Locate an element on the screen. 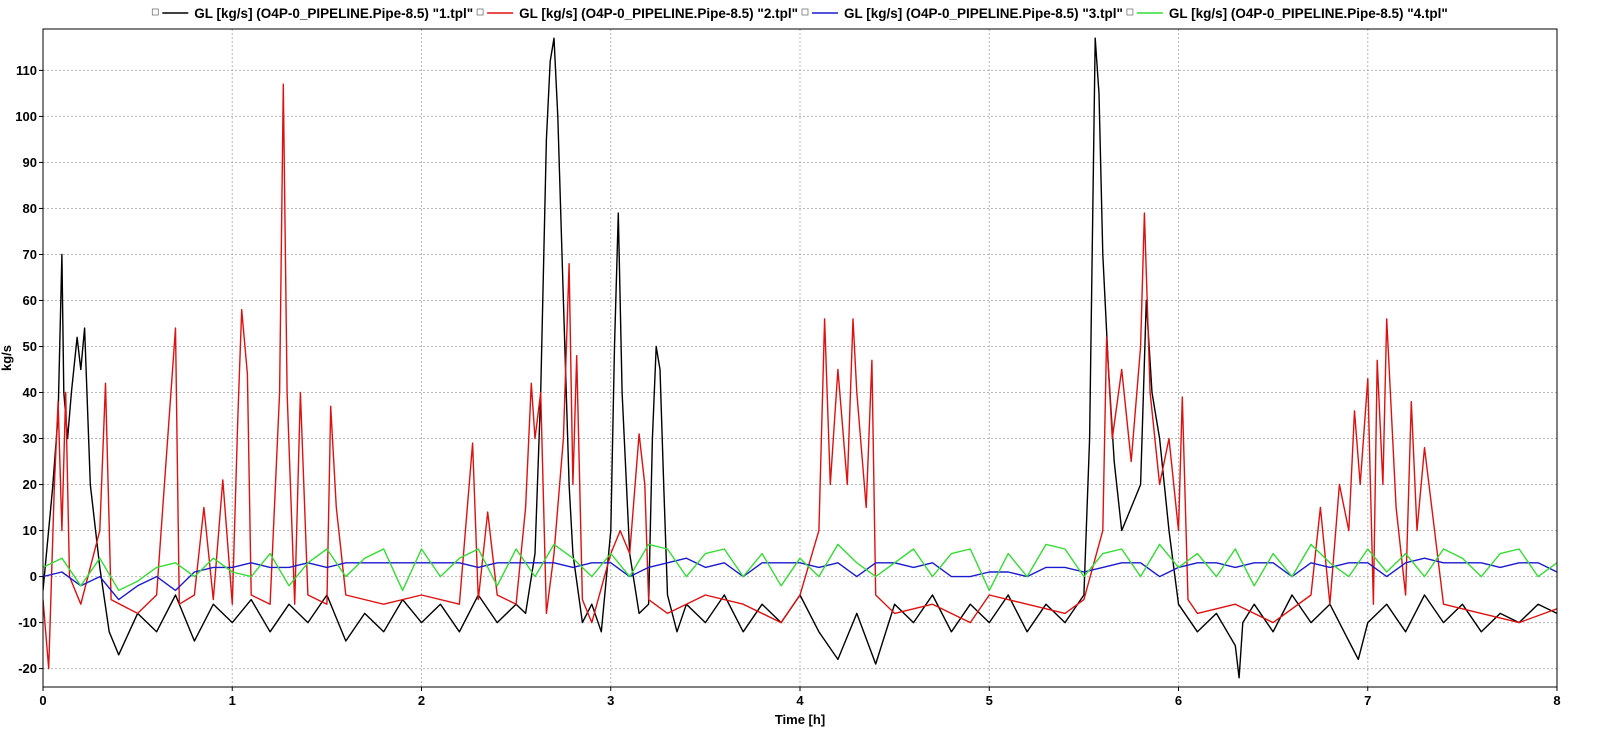 The image size is (1600, 746). y-axis-title: kg/s is located at coordinates (7, 358).